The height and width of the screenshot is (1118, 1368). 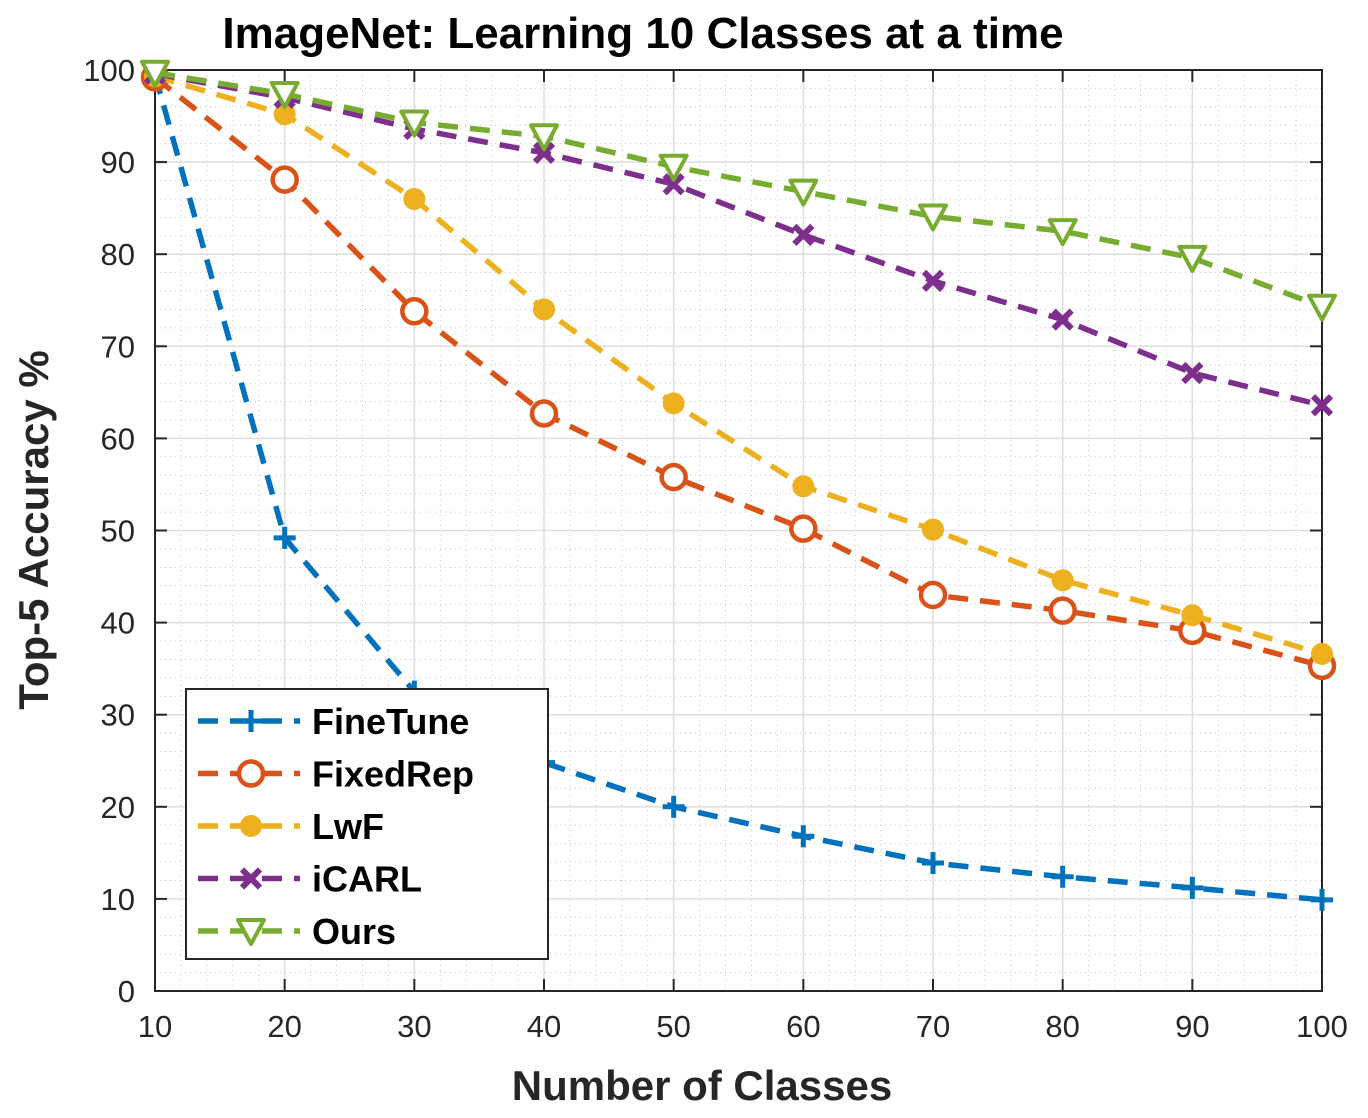 I want to click on x-axis-label: Number of Classes, so click(x=702, y=1085).